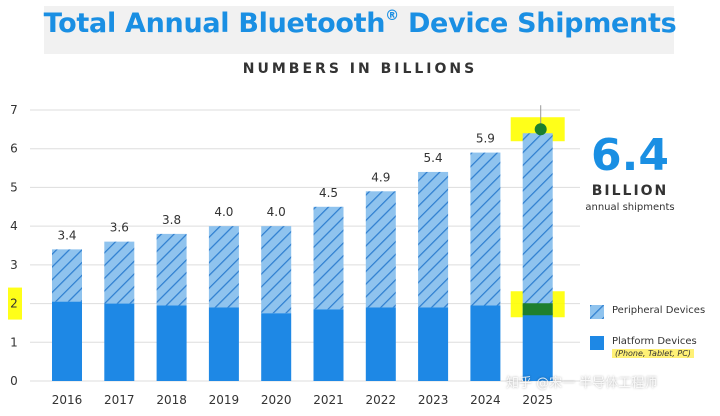 The height and width of the screenshot is (416, 720). I want to click on title-text: Total Annual Bluetooth, so click(214, 23).